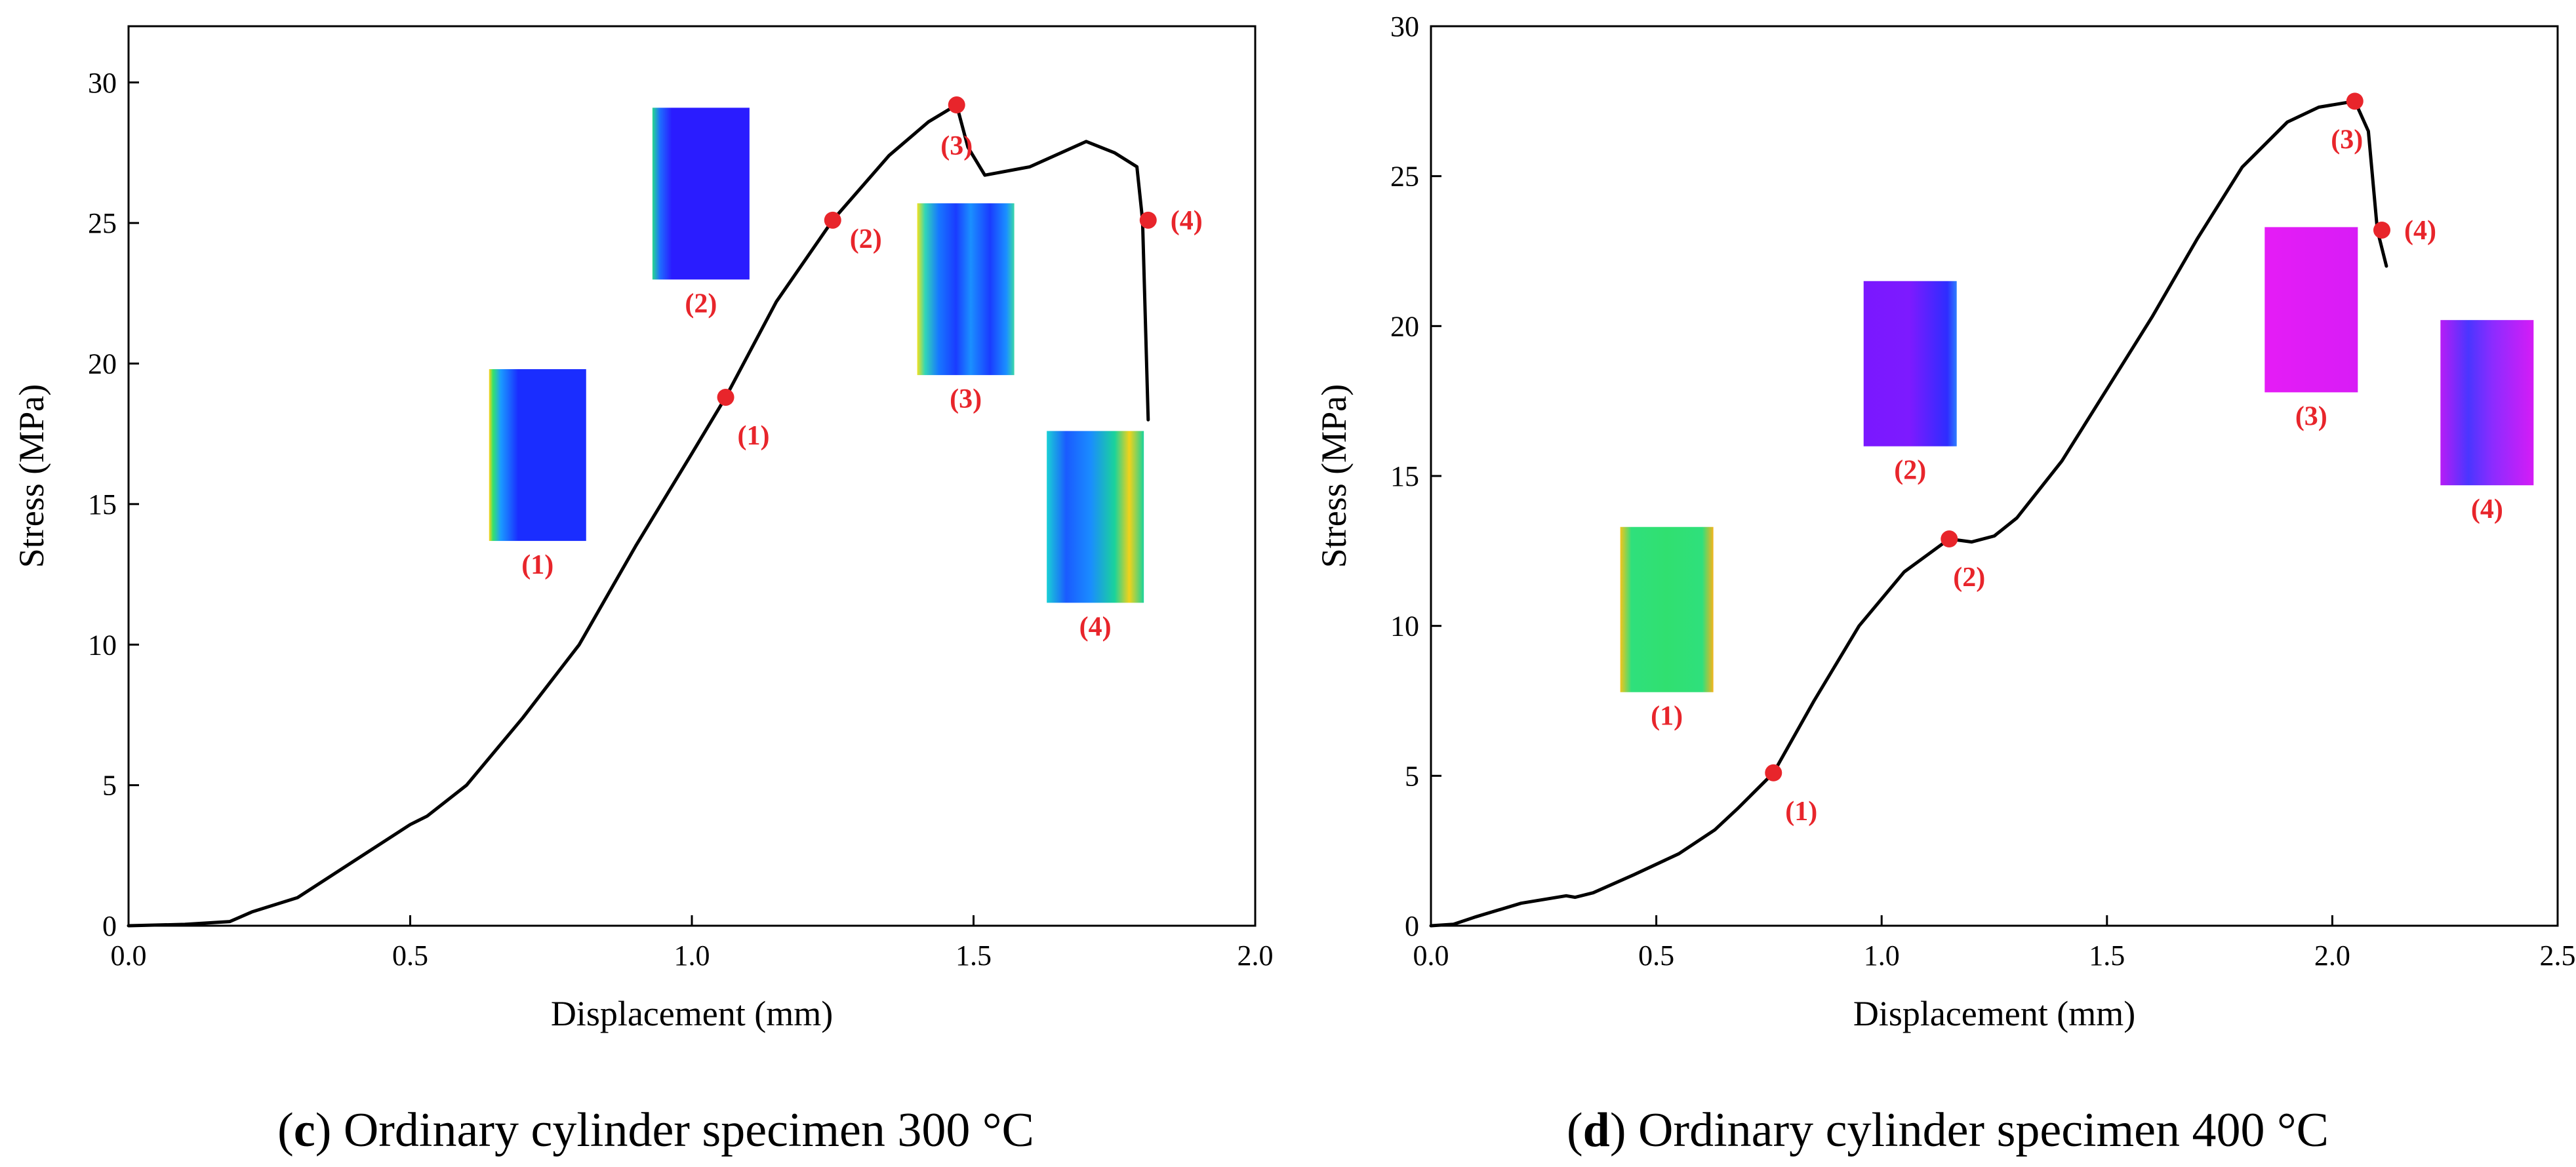 This screenshot has height=1167, width=2576. What do you see at coordinates (689, 1130) in the screenshot?
I see `caption-title: Ordinary cylinder specimen 300 °C` at bounding box center [689, 1130].